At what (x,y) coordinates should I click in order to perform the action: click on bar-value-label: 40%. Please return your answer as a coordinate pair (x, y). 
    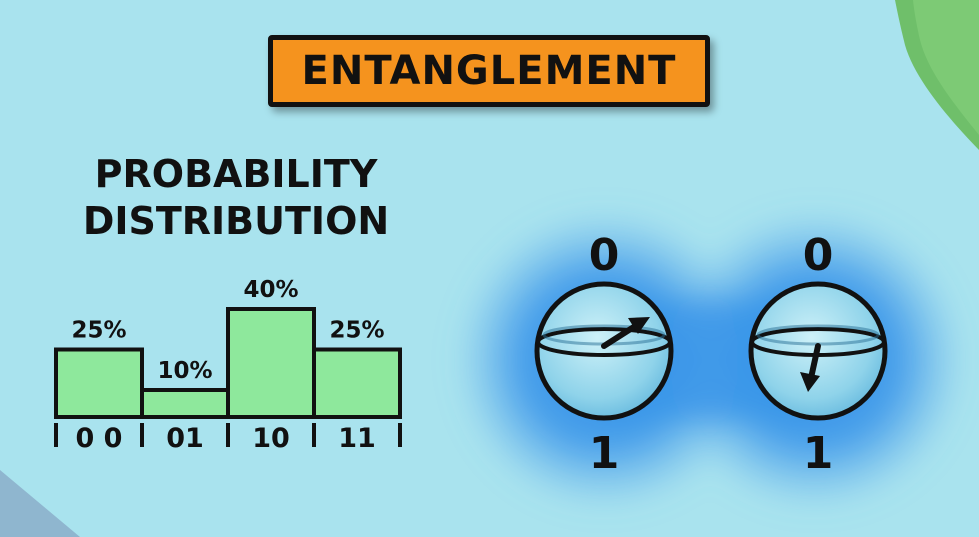
    Looking at the image, I should click on (270, 290).